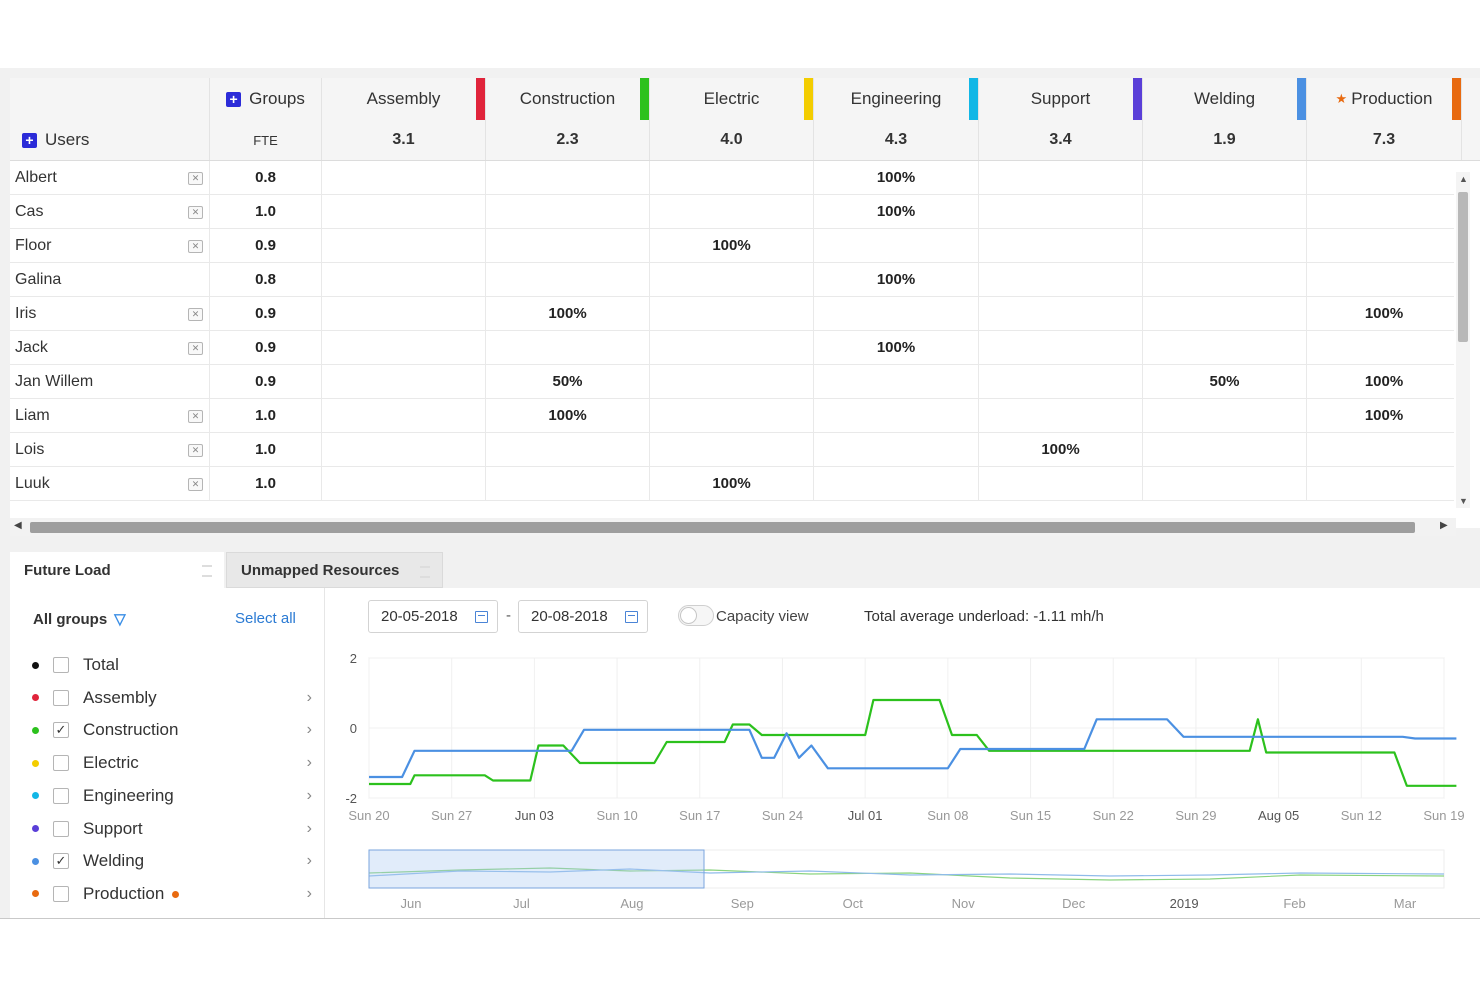  Describe the element at coordinates (172, 894) in the screenshot. I see `legend-item: Production ›` at that location.